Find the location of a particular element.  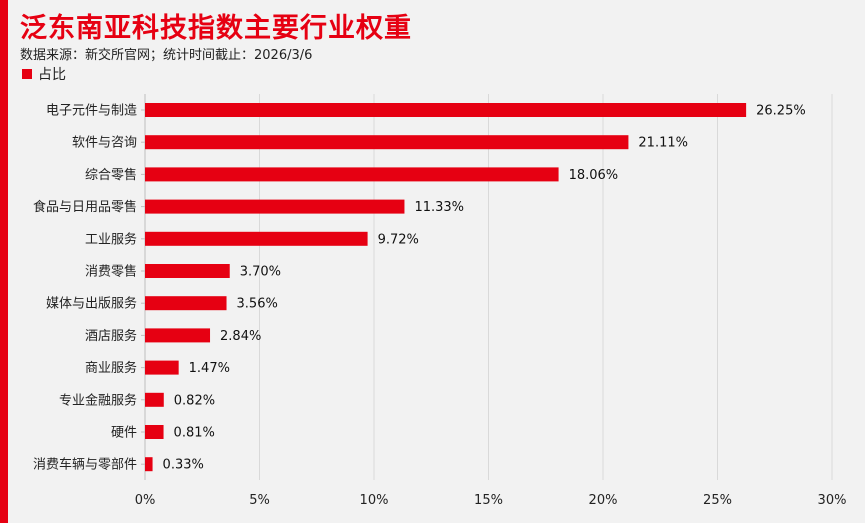

data-label: 3.56% is located at coordinates (257, 304).